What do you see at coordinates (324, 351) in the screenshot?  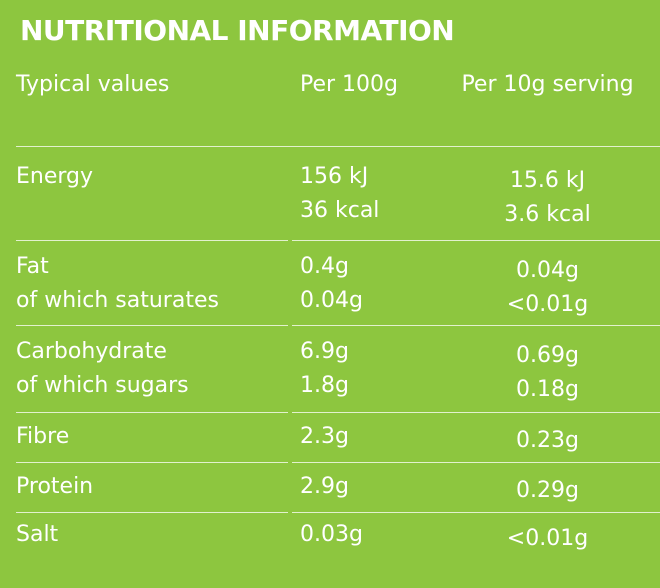 I see `table-cell: 6.9g` at bounding box center [324, 351].